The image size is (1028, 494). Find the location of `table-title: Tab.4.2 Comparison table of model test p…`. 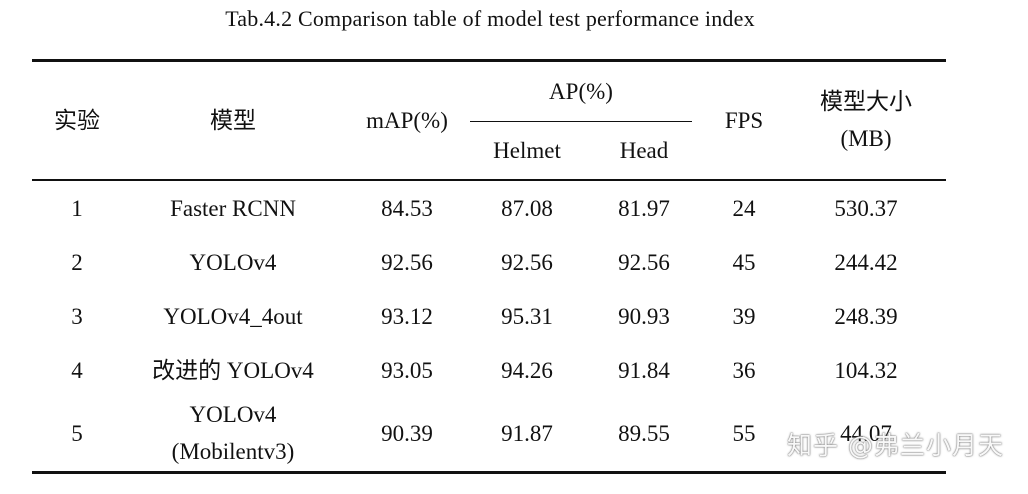

table-title: Tab.4.2 Comparison table of model test p… is located at coordinates (490, 18).